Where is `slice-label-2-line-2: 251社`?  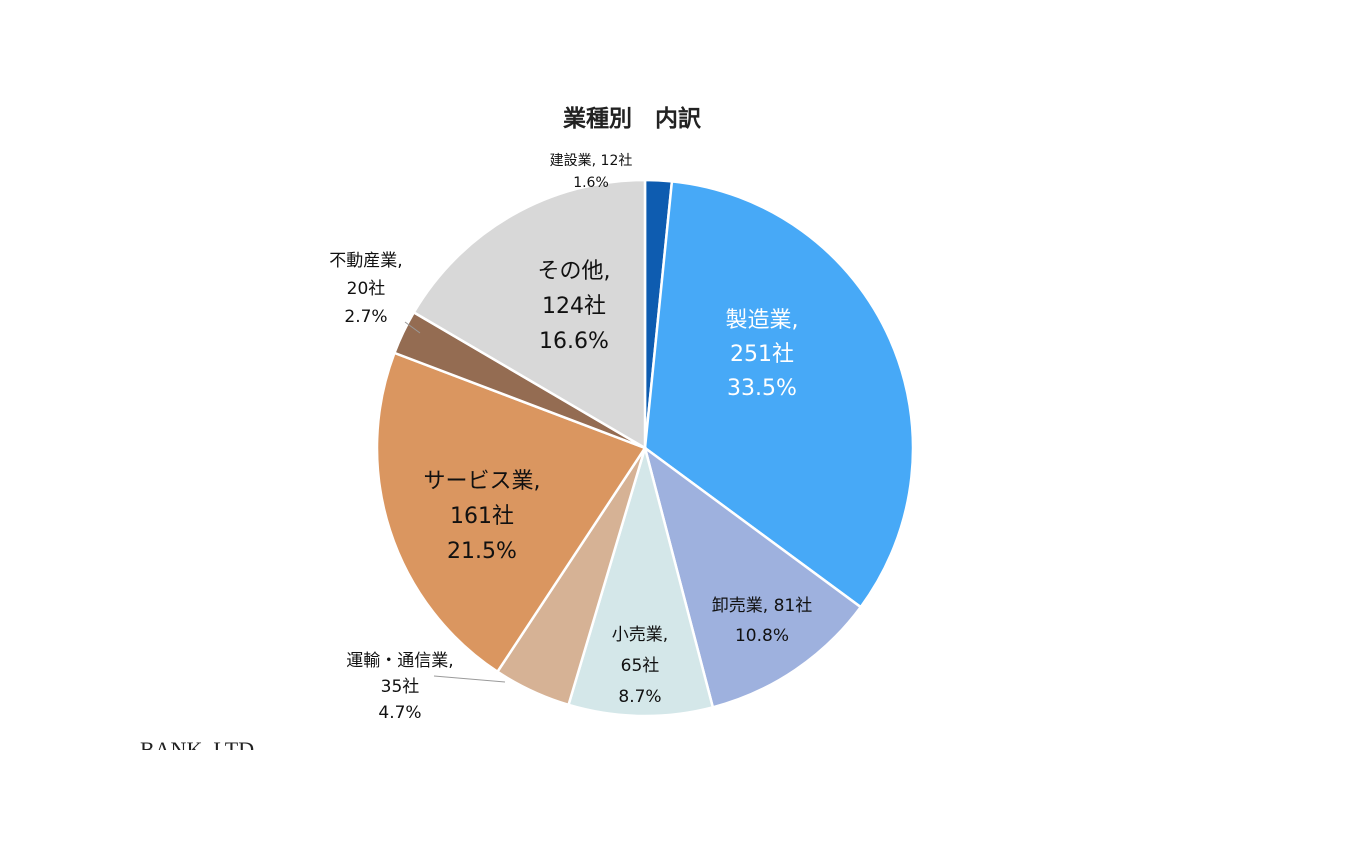 slice-label-2-line-2: 251社 is located at coordinates (762, 354).